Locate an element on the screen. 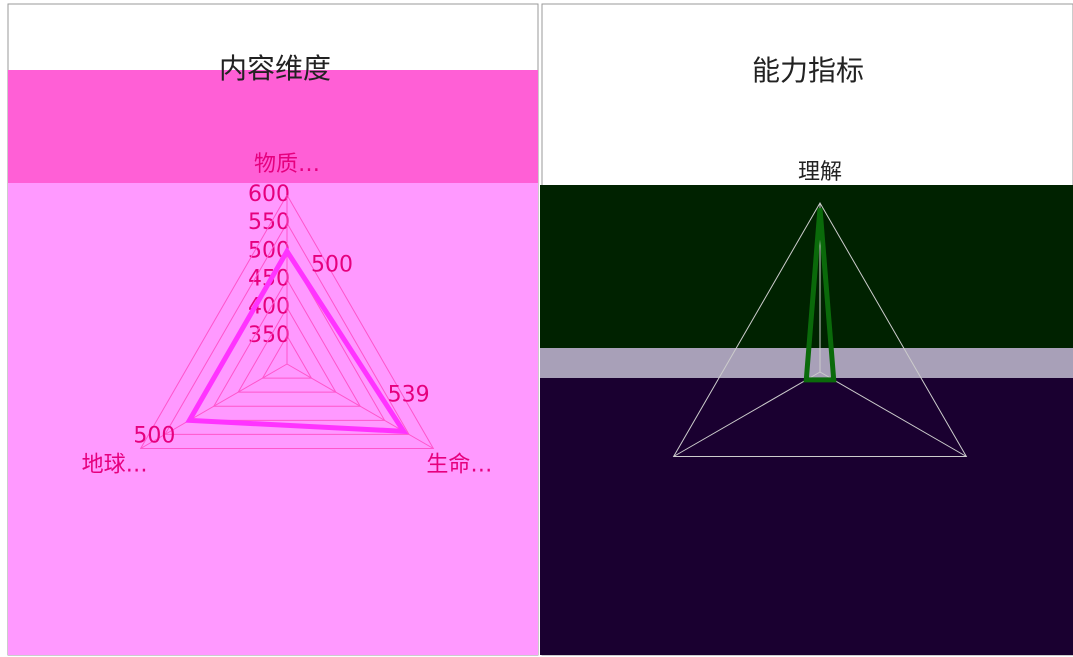 This screenshot has width=1073, height=657. data-label: 539 is located at coordinates (409, 394).